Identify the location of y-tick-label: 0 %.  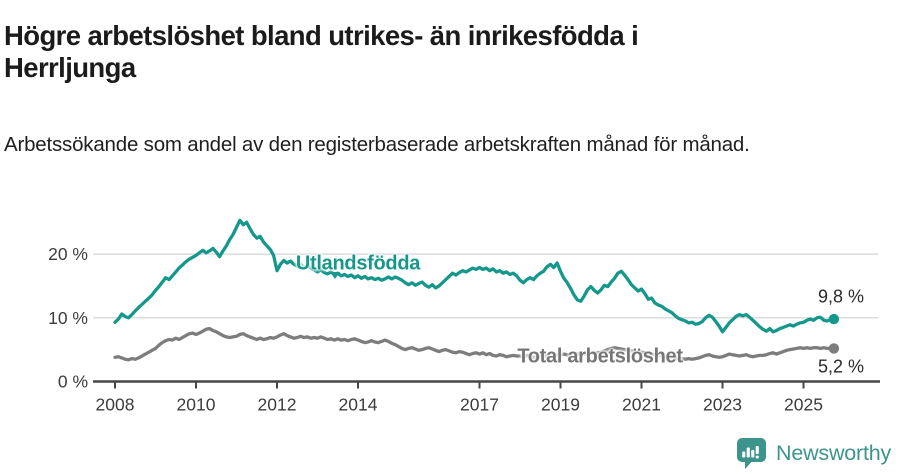
(73, 382).